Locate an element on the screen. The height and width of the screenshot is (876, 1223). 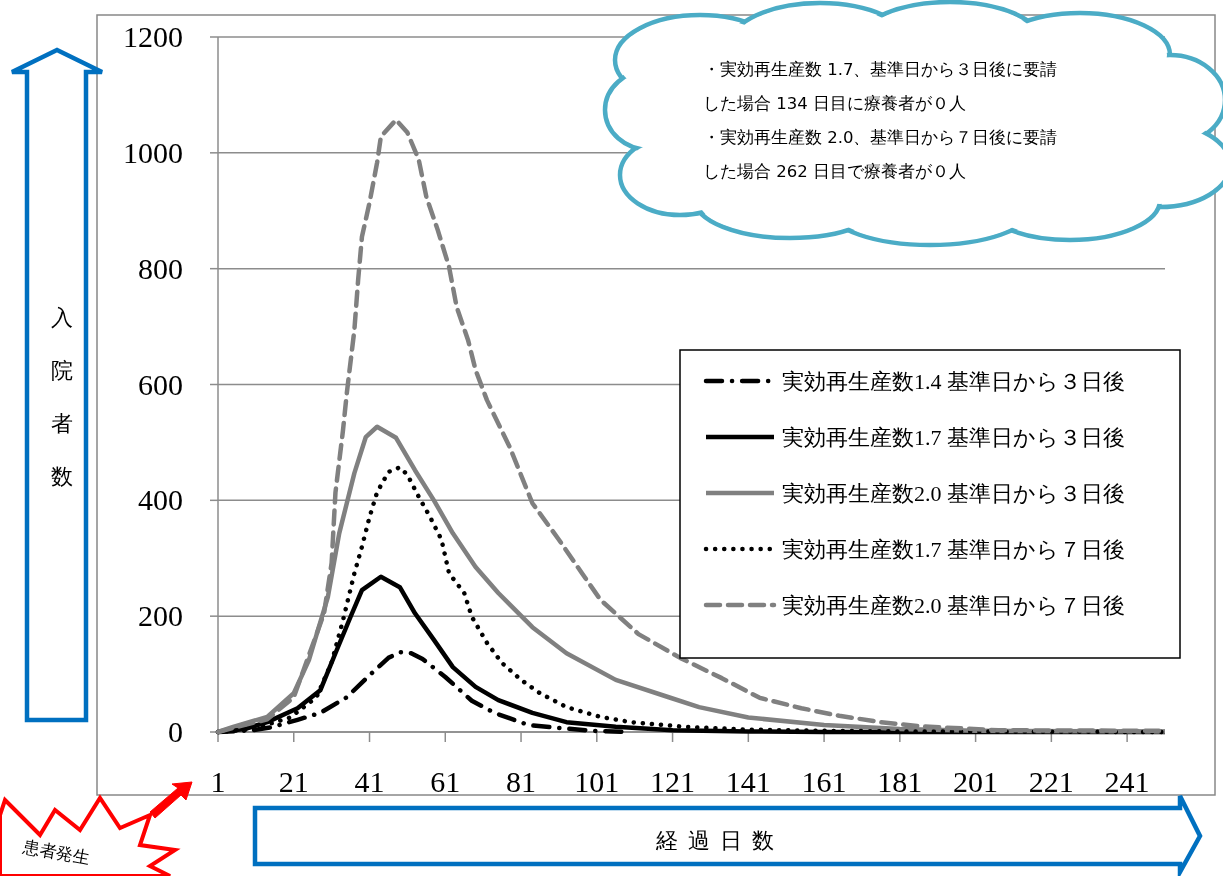
legend-label: 実効再生産数1.7 基準日から３日後 is located at coordinates (953, 437).